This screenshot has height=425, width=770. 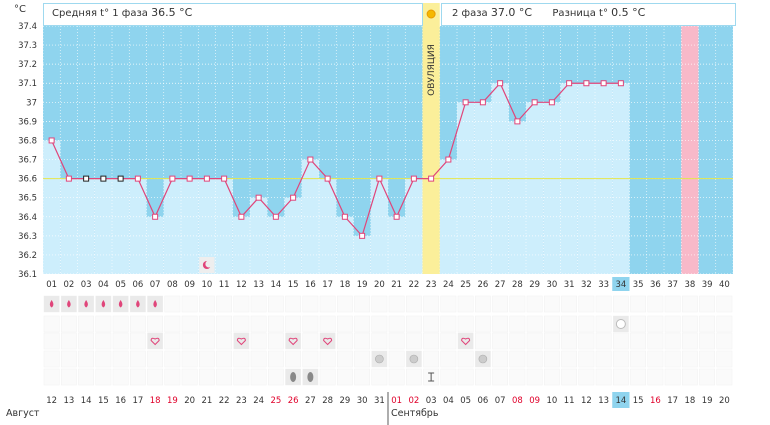 I want to click on cycle-day-label: 15, so click(x=293, y=285).